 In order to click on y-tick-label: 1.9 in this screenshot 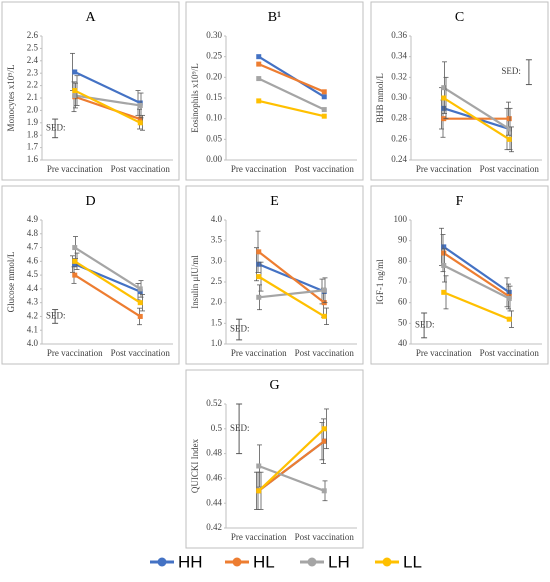, I will do `click(33, 122)`.